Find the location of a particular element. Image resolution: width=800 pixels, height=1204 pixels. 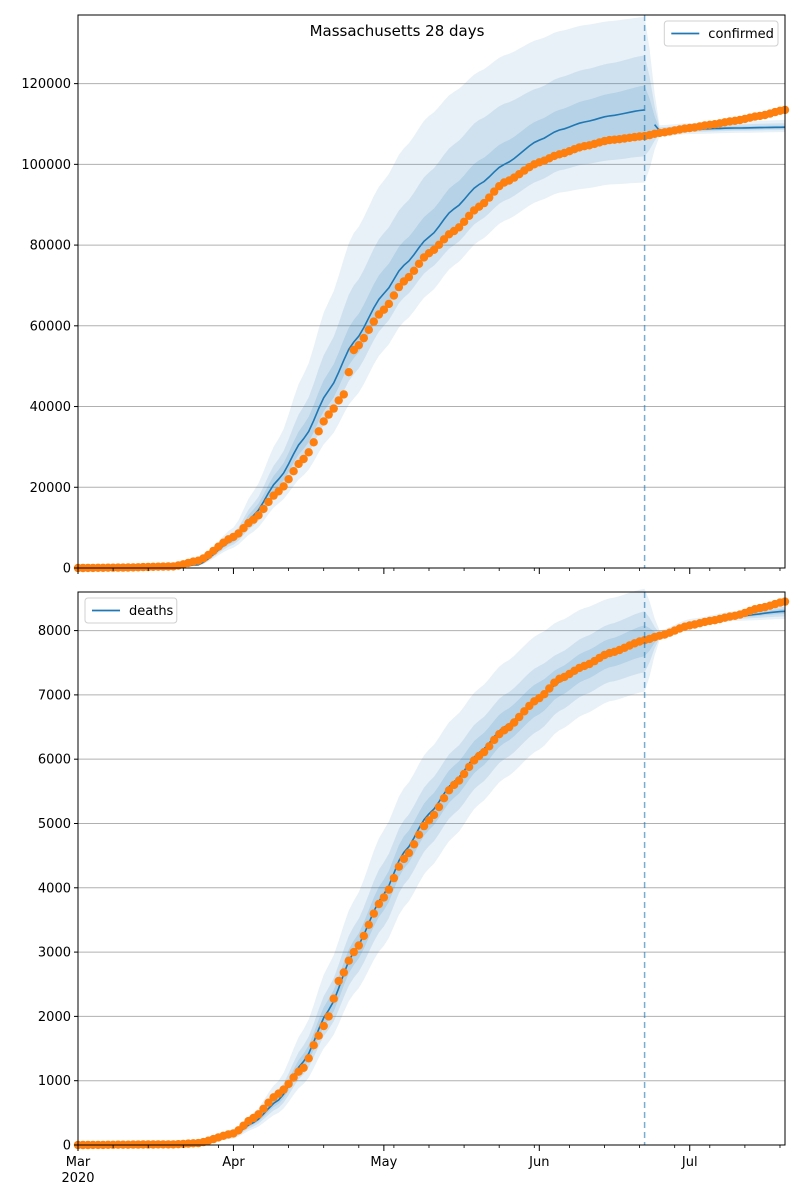

x-tick-label: May is located at coordinates (383, 1162).